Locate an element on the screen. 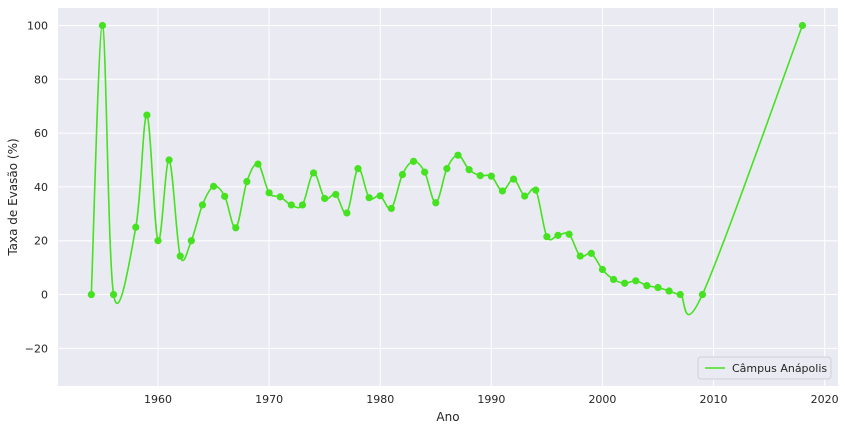 This screenshot has width=845, height=431. legend-label: Câmpus Anápolis is located at coordinates (779, 368).